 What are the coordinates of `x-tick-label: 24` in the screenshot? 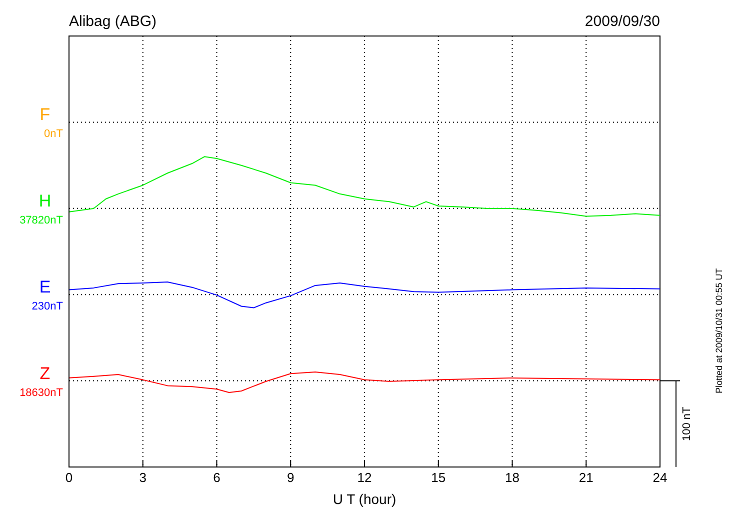 It's located at (660, 478).